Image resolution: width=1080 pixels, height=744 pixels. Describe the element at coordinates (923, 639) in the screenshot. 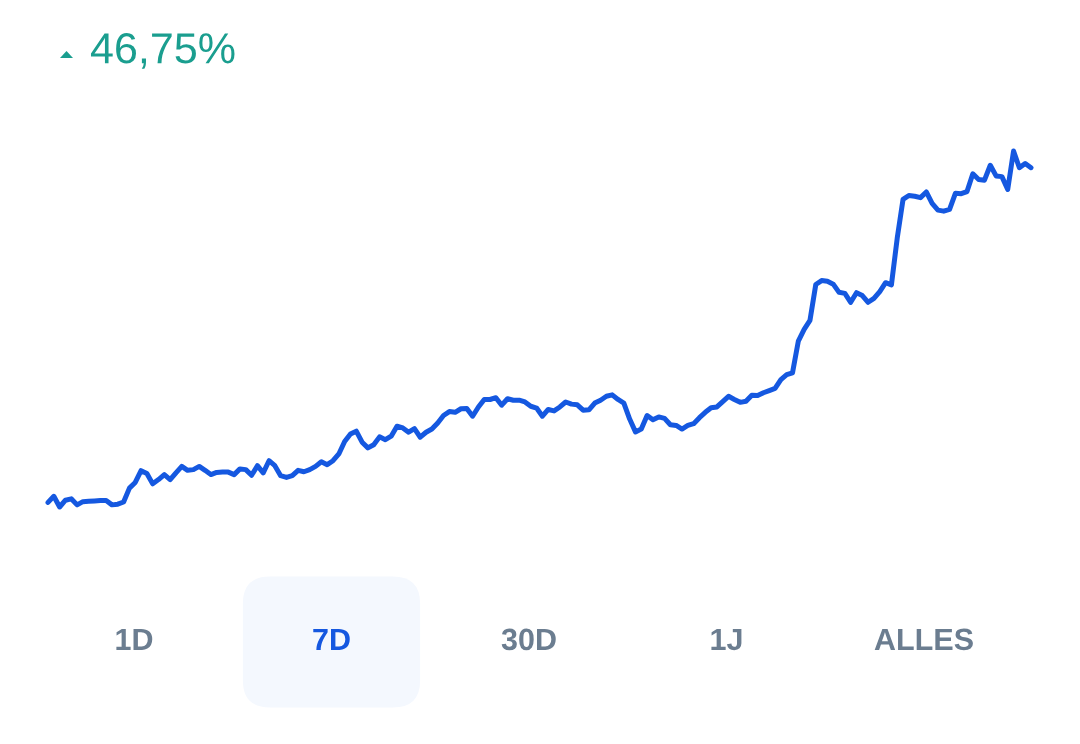

I see `text: ALLES` at that location.